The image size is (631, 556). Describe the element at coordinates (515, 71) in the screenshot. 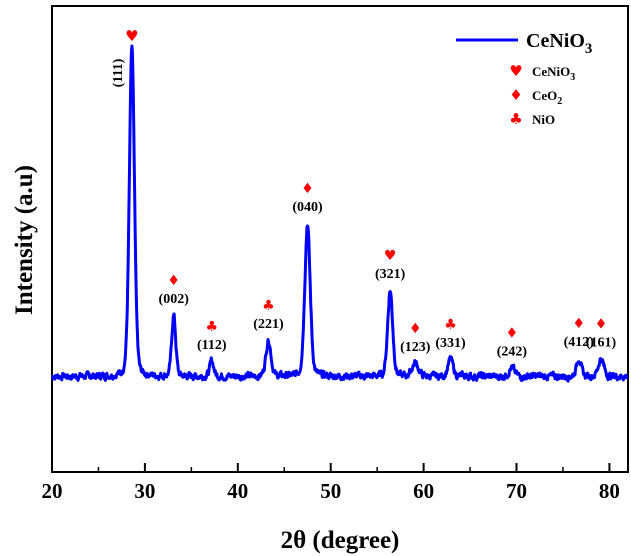

I see `legend-heart-icon: ♥` at that location.